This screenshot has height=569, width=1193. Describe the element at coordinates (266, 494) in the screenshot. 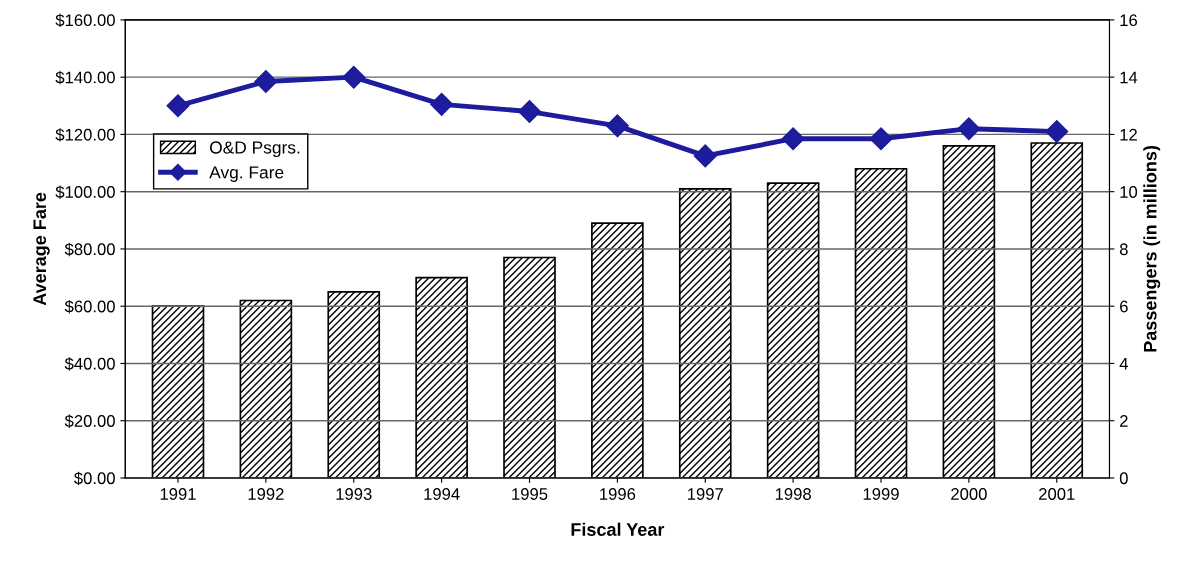

I see `x-tick-label: 1992` at that location.